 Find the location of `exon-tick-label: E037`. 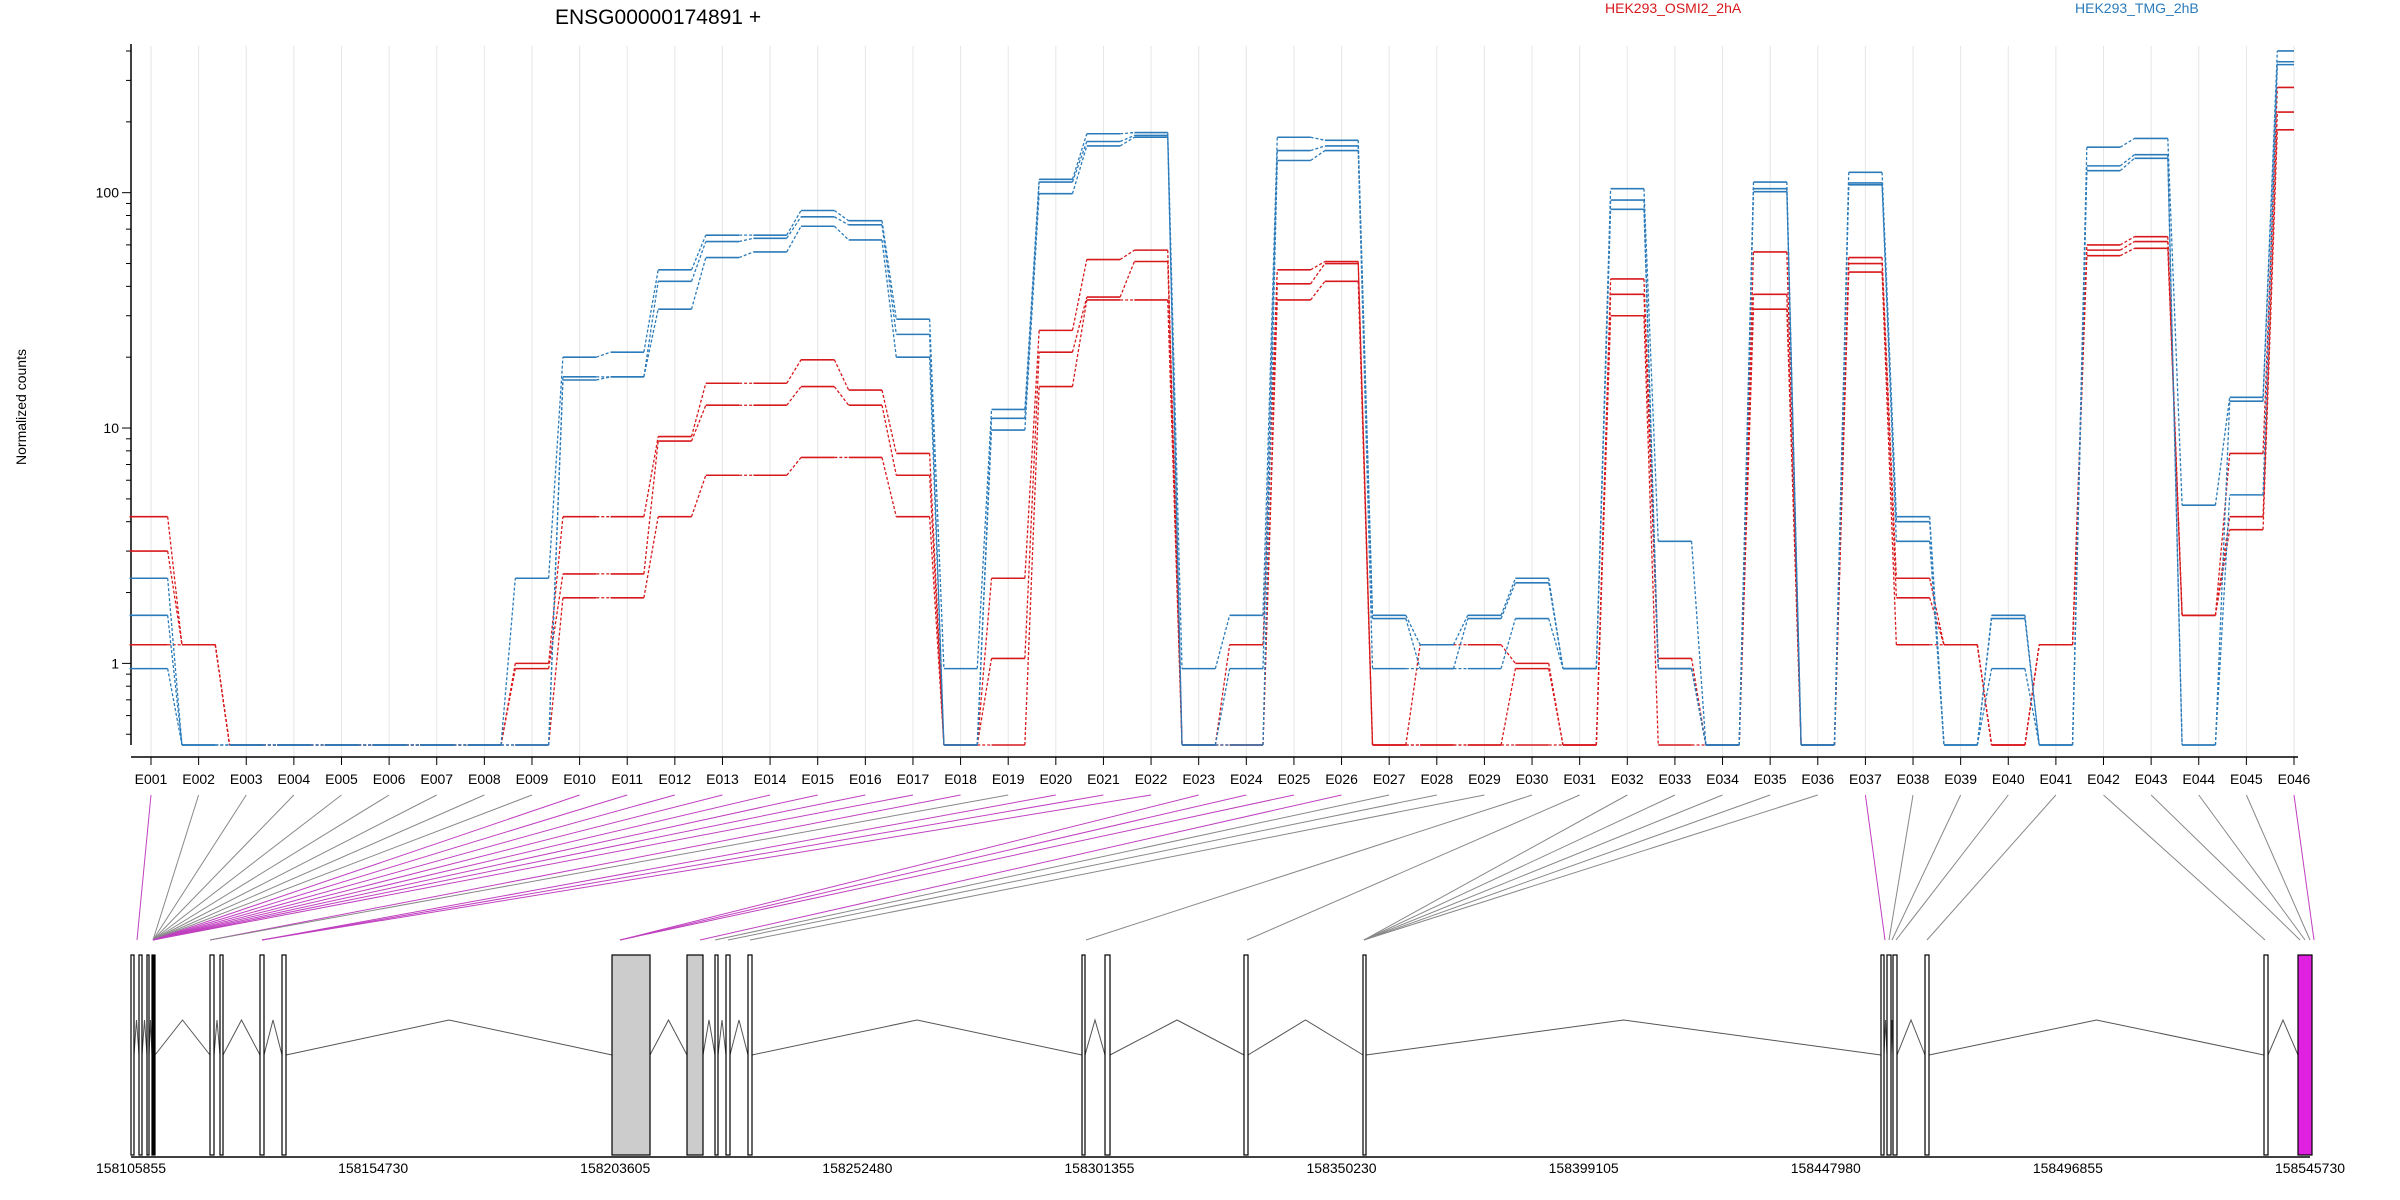

exon-tick-label: E037 is located at coordinates (1865, 779).